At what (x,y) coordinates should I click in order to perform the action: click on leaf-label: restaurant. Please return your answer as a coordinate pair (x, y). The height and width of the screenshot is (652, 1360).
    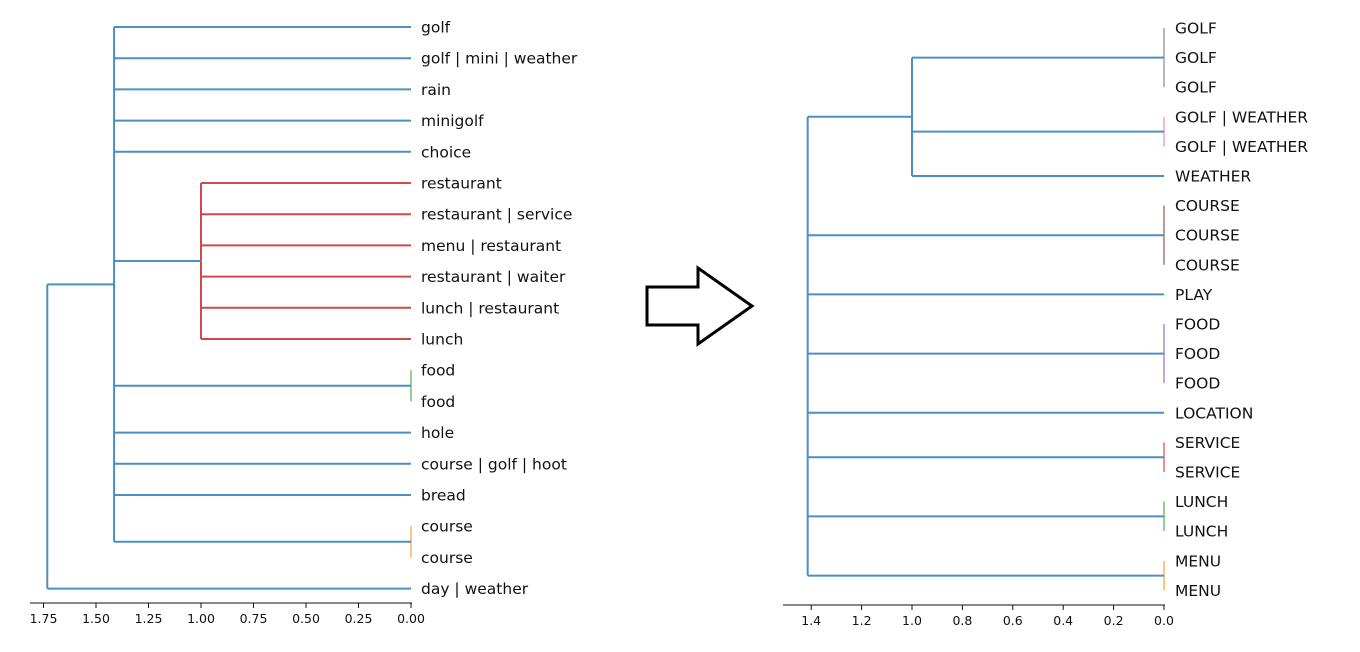
    Looking at the image, I should click on (461, 184).